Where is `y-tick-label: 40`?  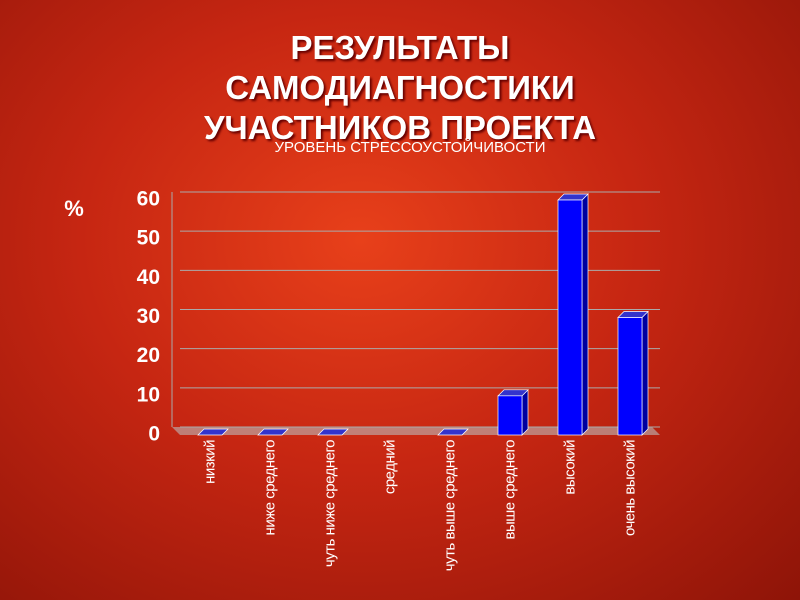
y-tick-label: 40 is located at coordinates (148, 277).